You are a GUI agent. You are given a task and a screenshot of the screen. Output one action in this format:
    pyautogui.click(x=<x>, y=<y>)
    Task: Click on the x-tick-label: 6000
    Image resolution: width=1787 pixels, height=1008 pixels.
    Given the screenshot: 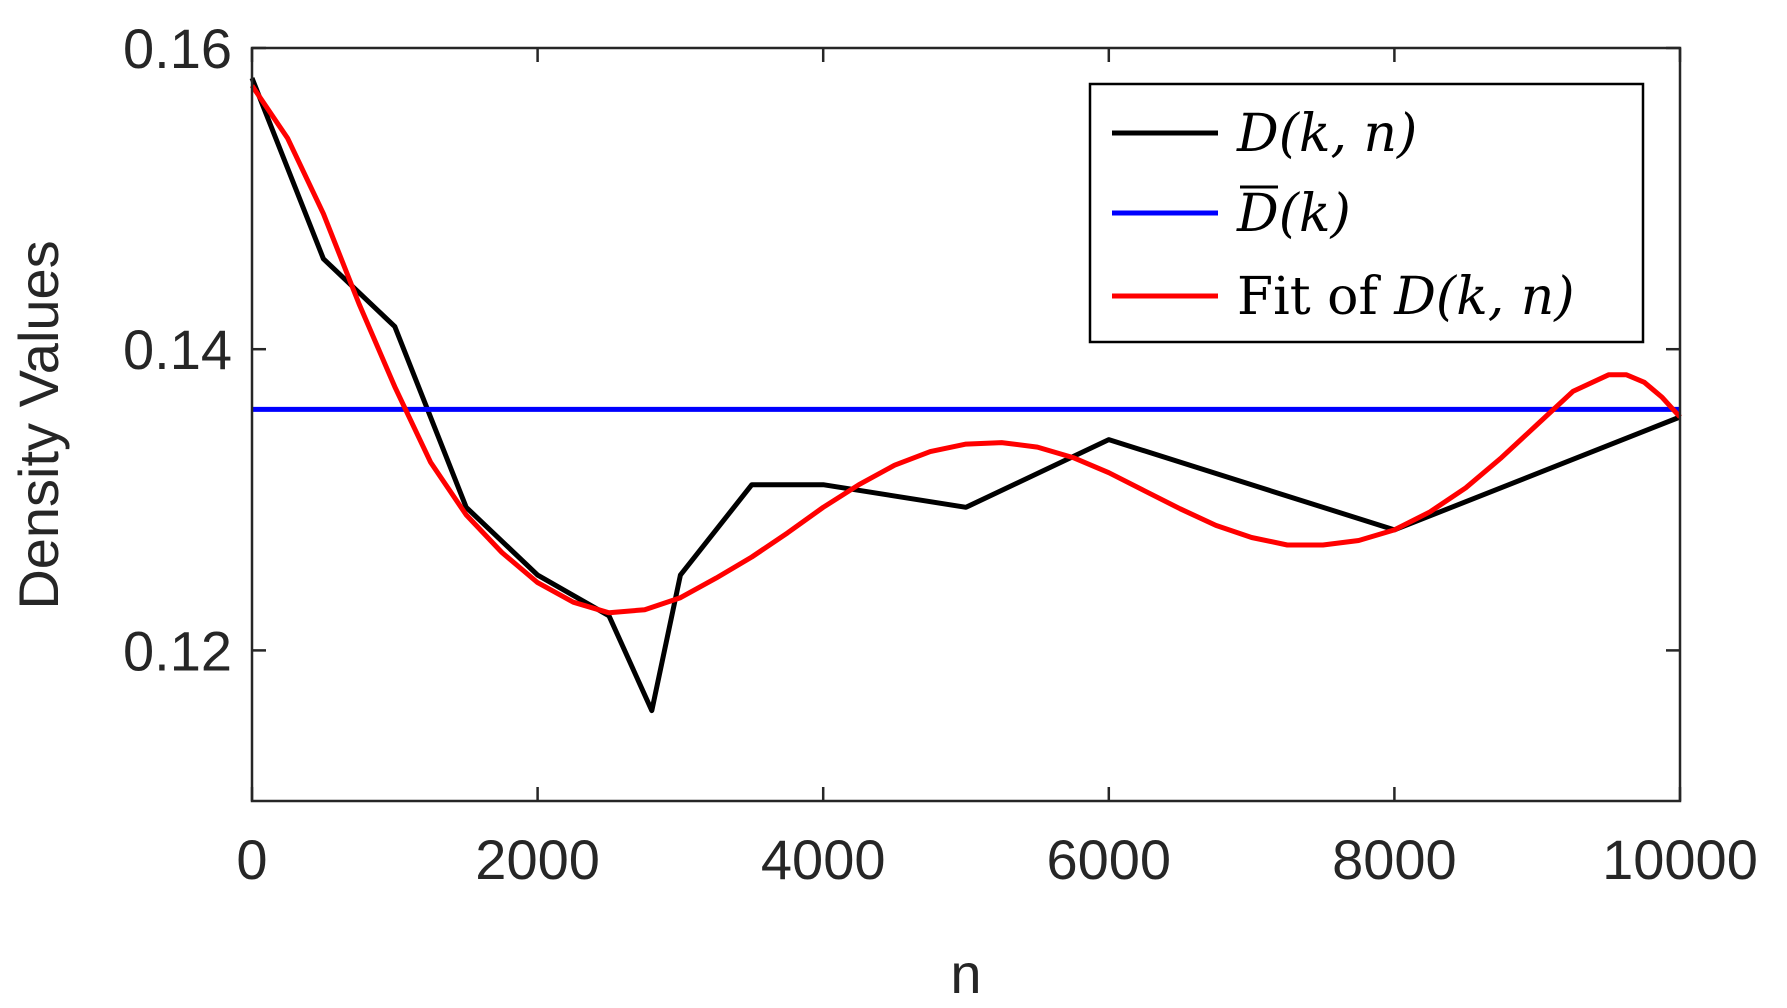 What is the action you would take?
    pyautogui.click(x=1109, y=859)
    